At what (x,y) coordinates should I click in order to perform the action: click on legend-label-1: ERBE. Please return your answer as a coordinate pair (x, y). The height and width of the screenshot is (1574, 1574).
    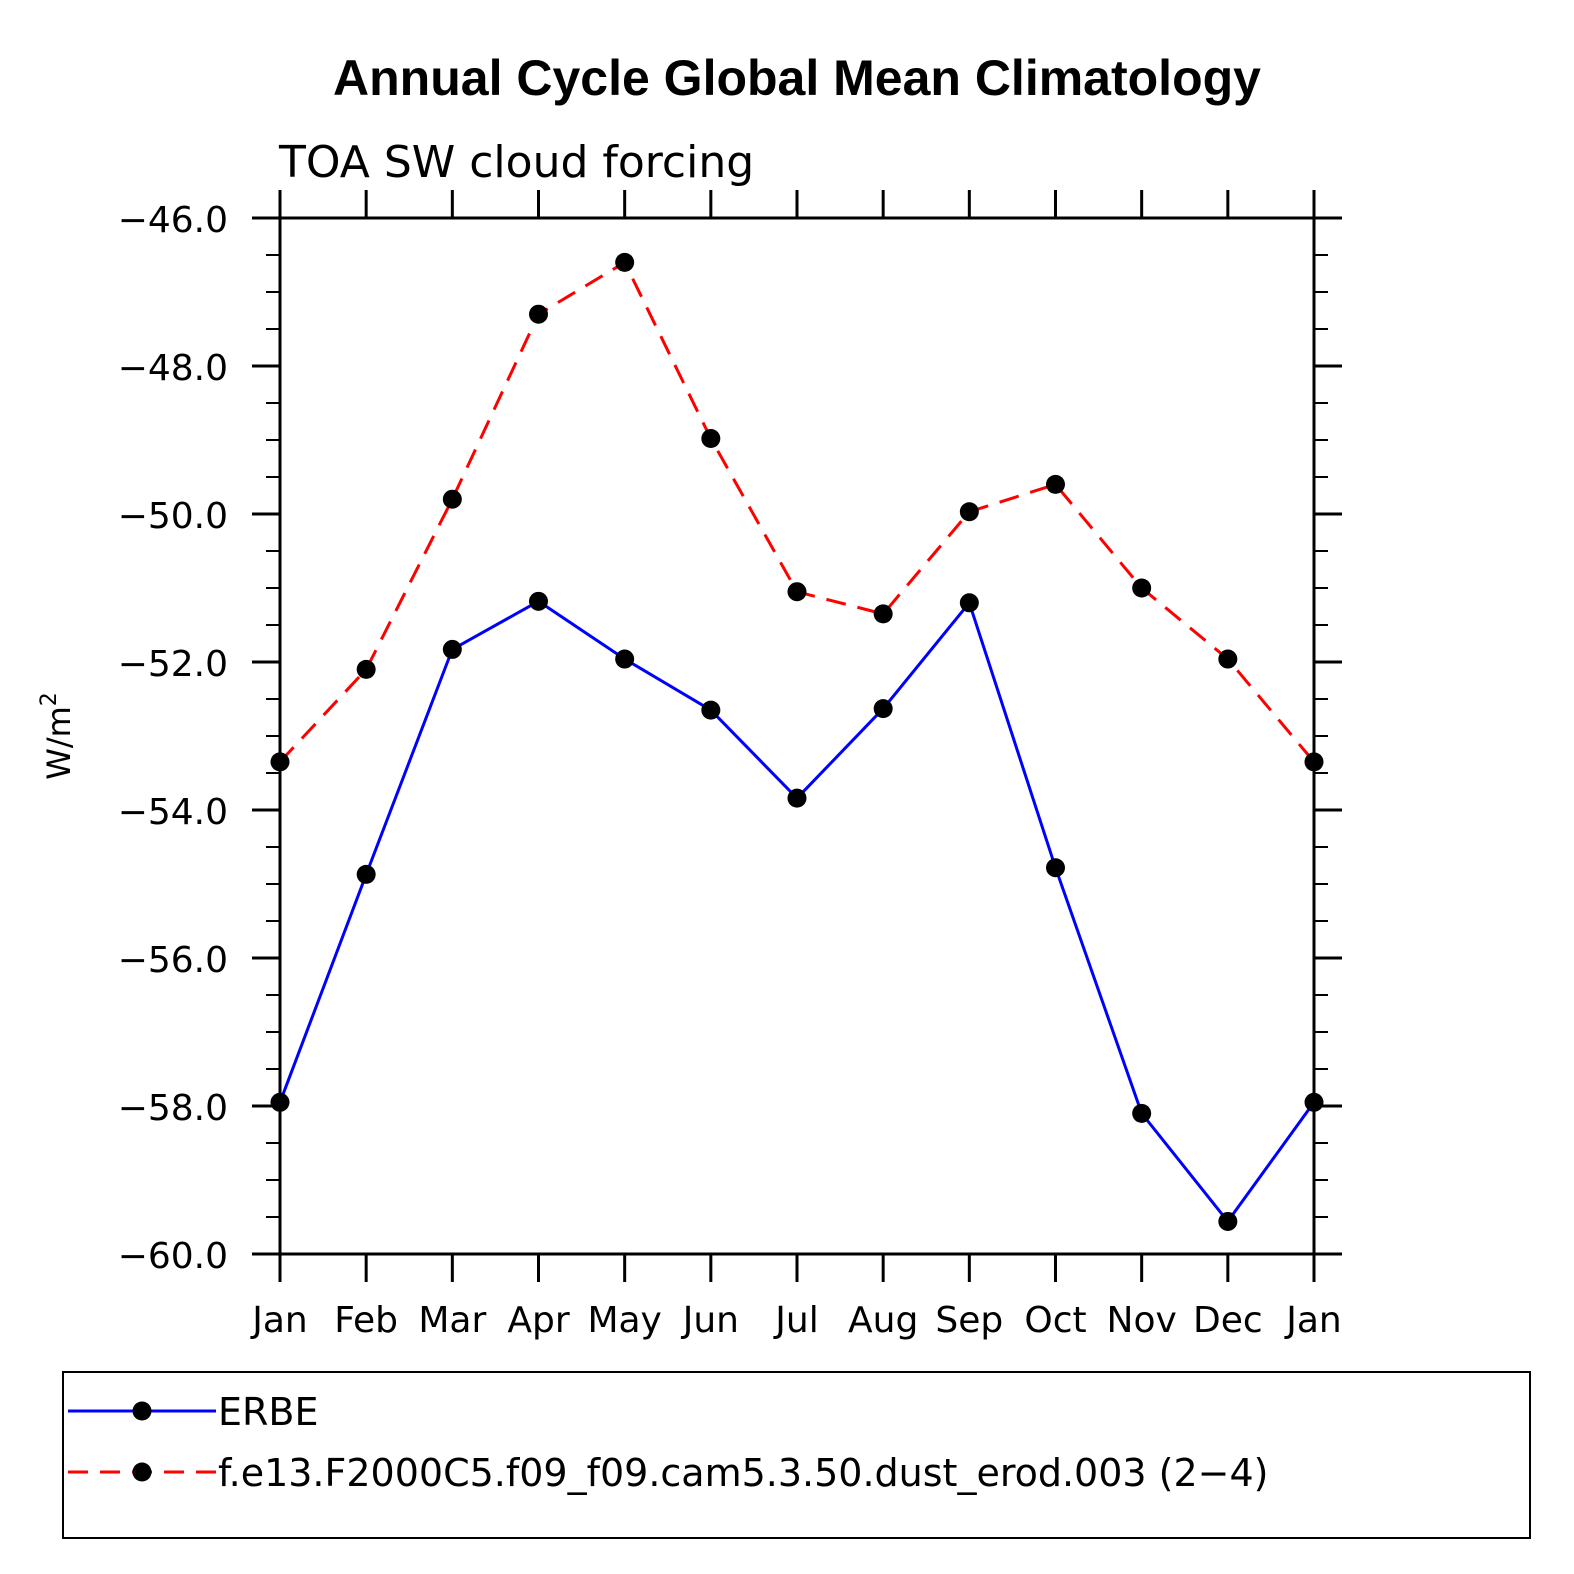
    Looking at the image, I should click on (268, 1412).